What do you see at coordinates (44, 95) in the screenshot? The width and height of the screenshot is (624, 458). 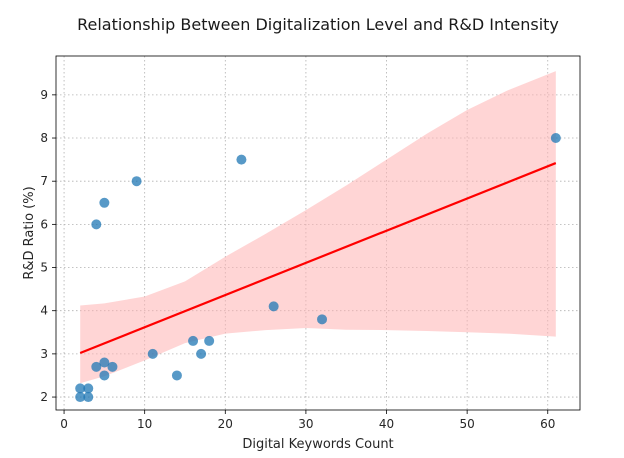 I see `y-tick-label: 9` at bounding box center [44, 95].